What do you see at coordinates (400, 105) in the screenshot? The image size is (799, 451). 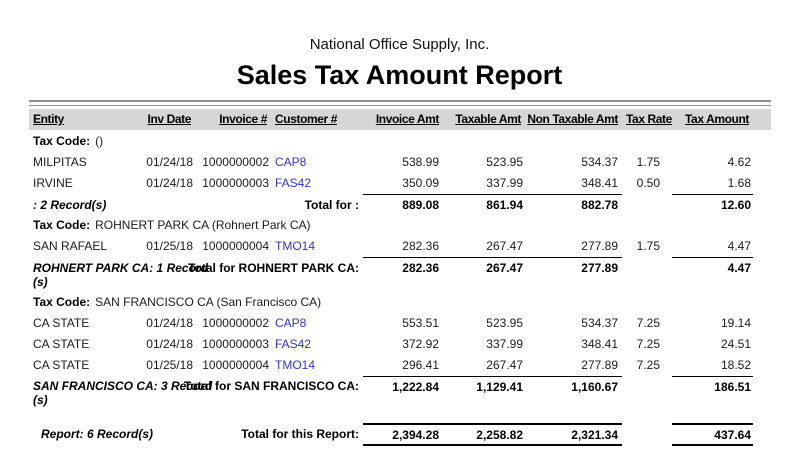 I see `rule-line-bottom` at bounding box center [400, 105].